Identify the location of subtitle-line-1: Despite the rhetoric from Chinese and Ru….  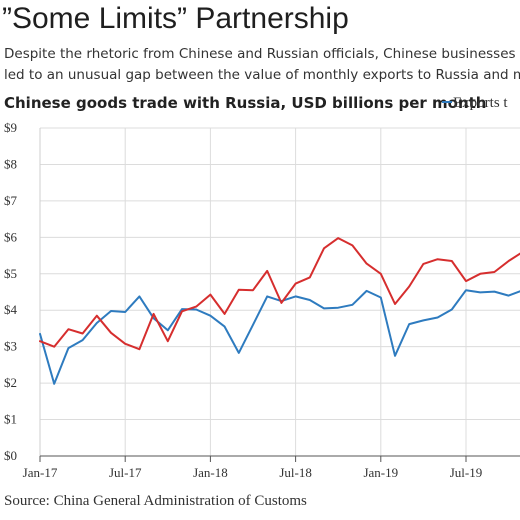
(262, 54).